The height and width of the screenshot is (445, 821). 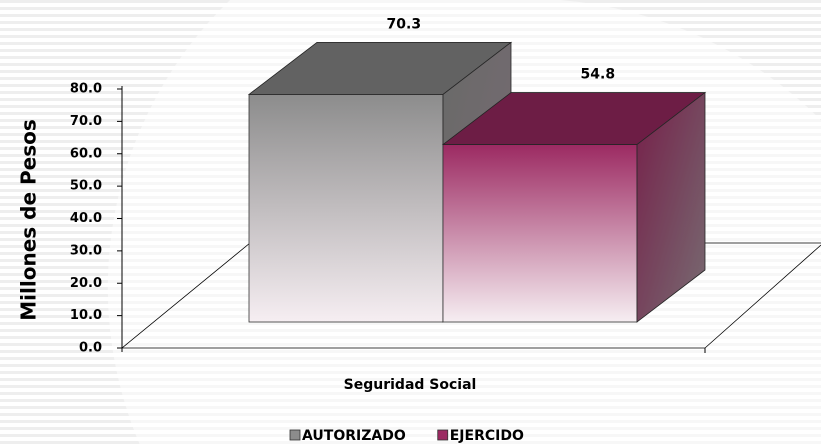 I want to click on data-label: 54.8, so click(x=598, y=75).